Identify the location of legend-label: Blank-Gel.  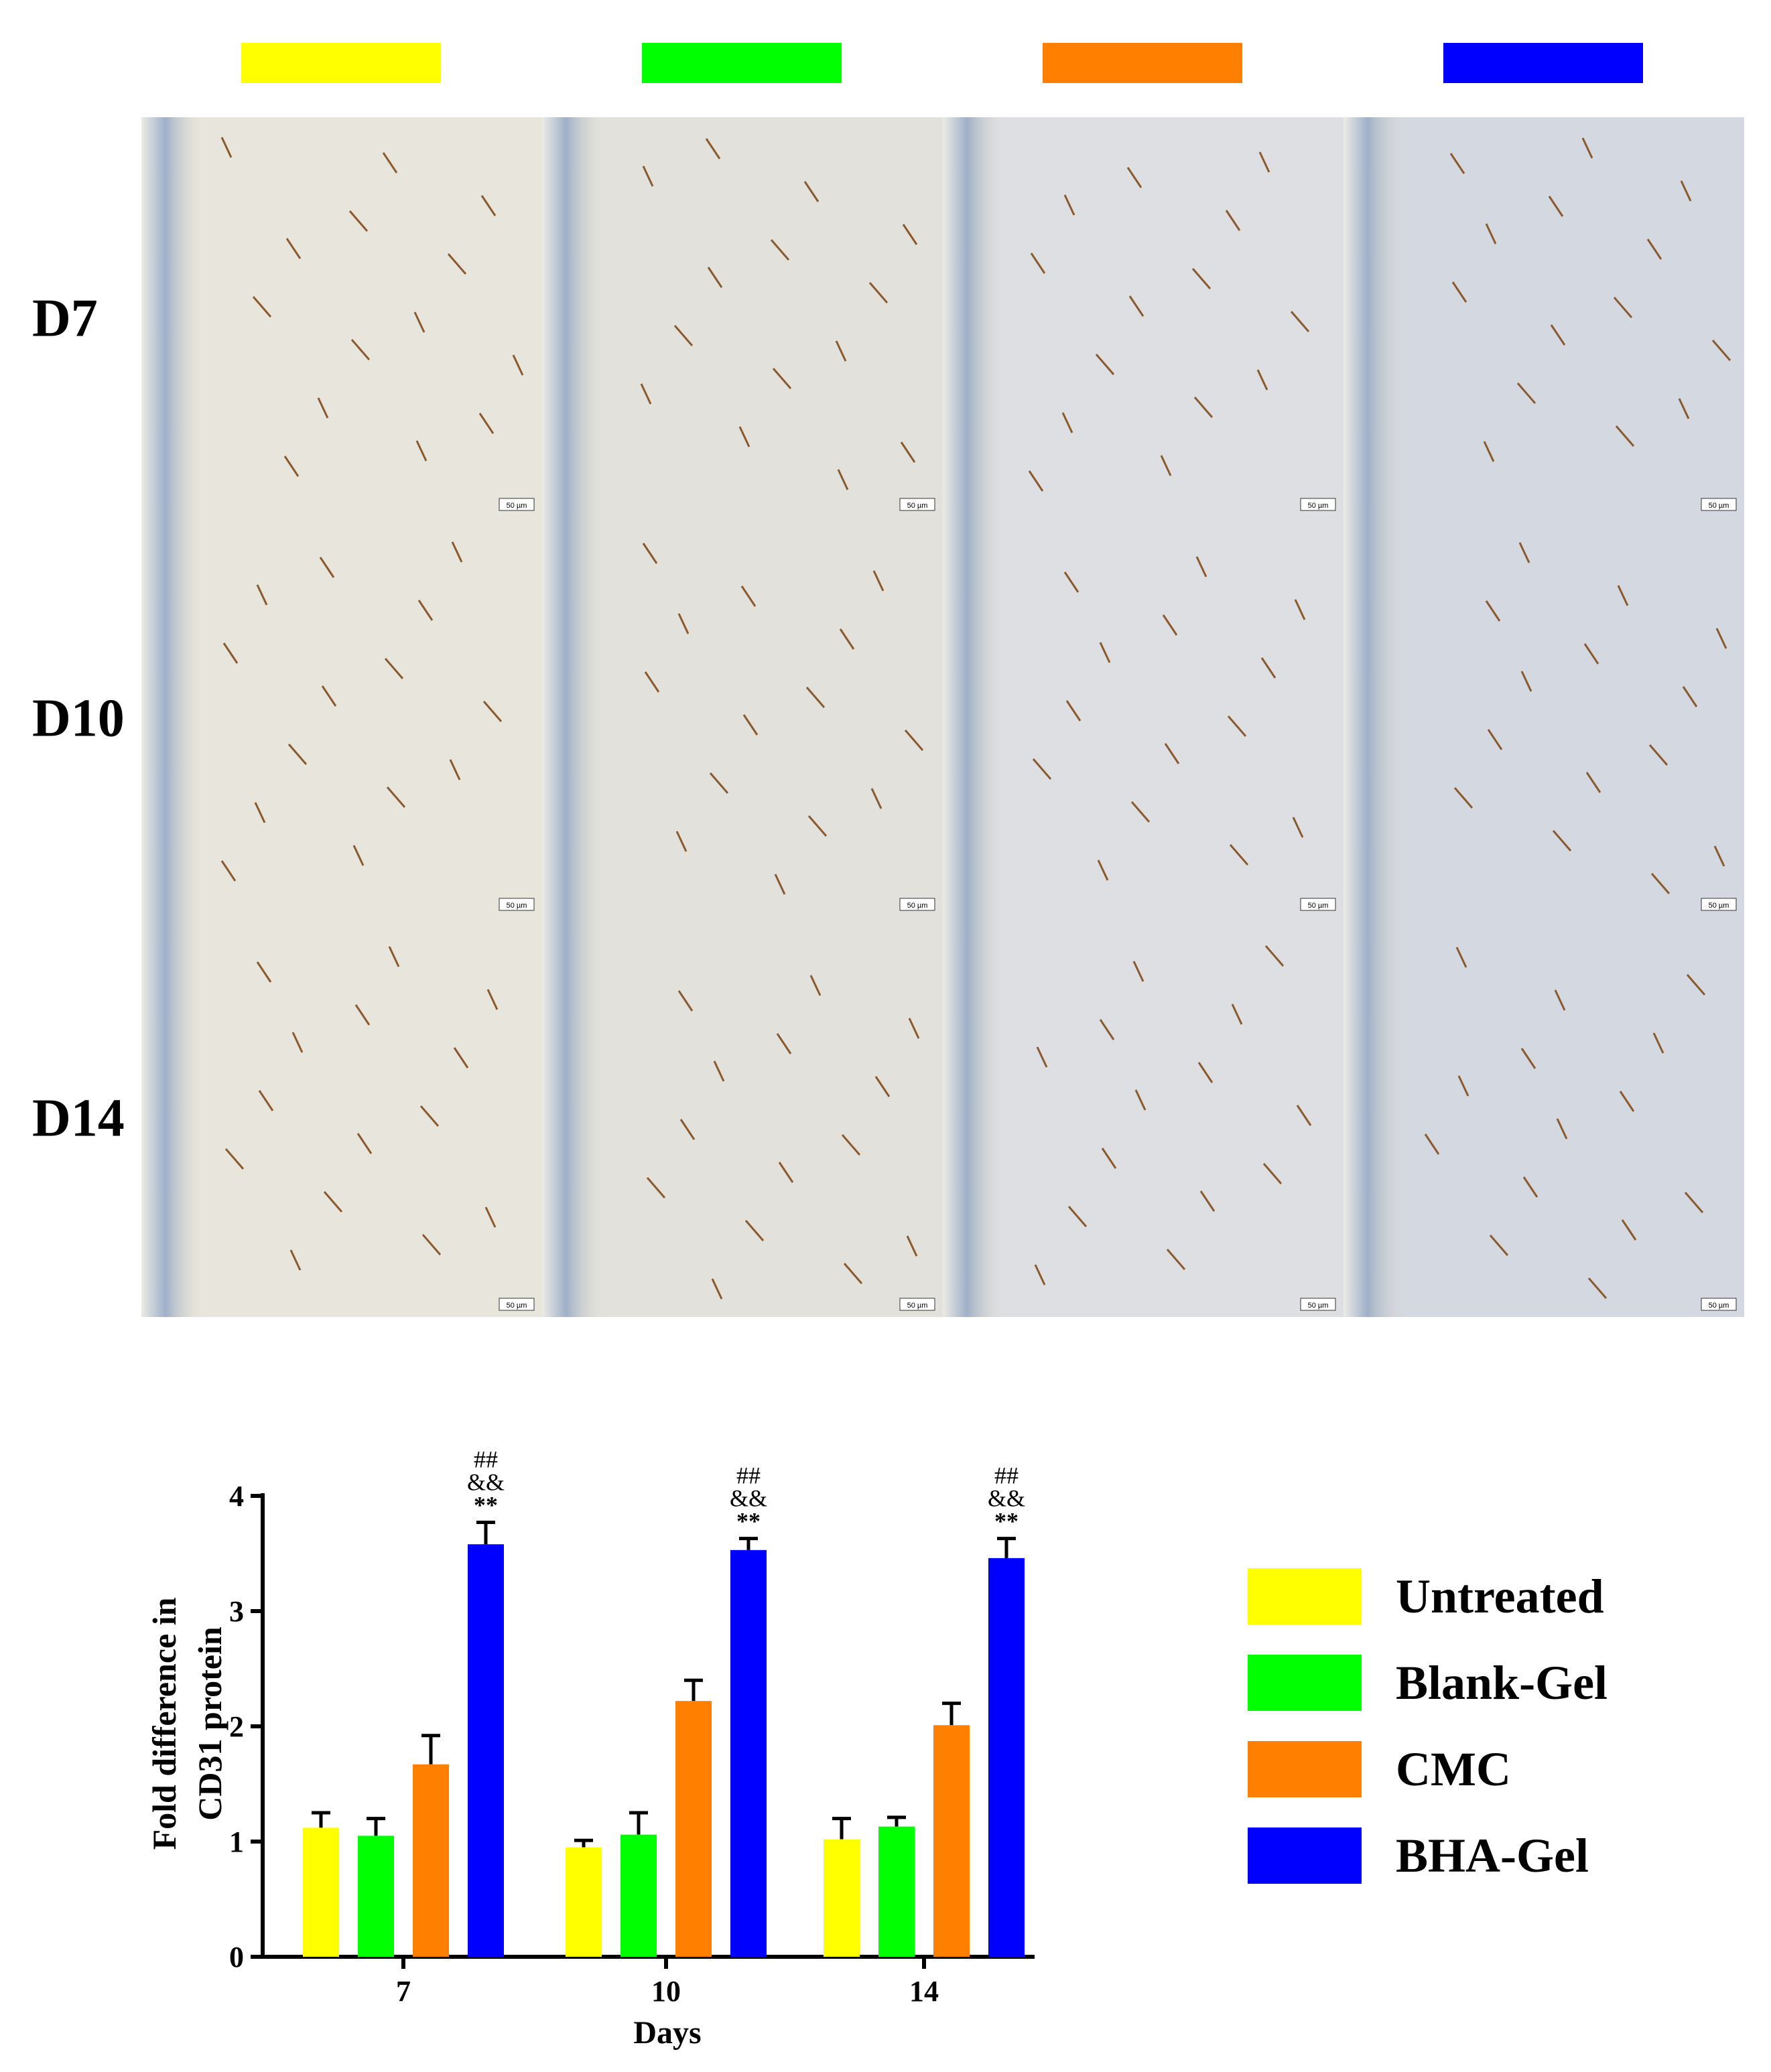
(1502, 1683).